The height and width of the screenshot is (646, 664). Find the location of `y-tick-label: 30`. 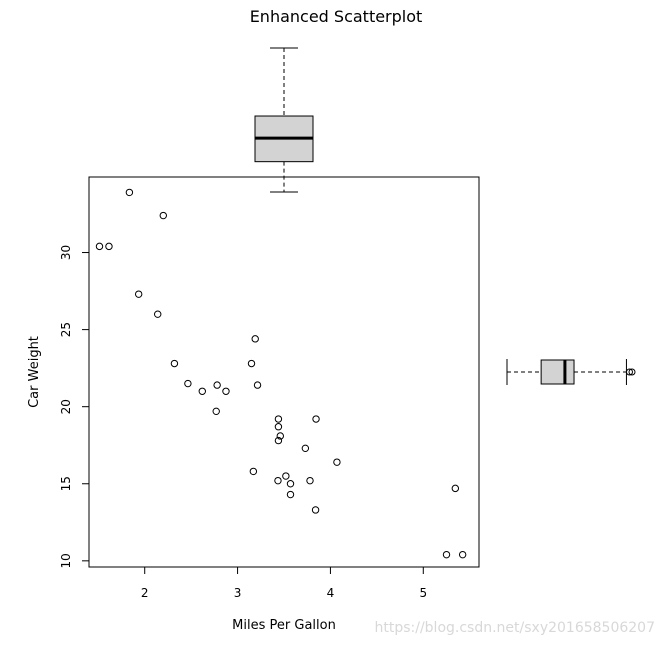

y-tick-label: 30 is located at coordinates (66, 252).